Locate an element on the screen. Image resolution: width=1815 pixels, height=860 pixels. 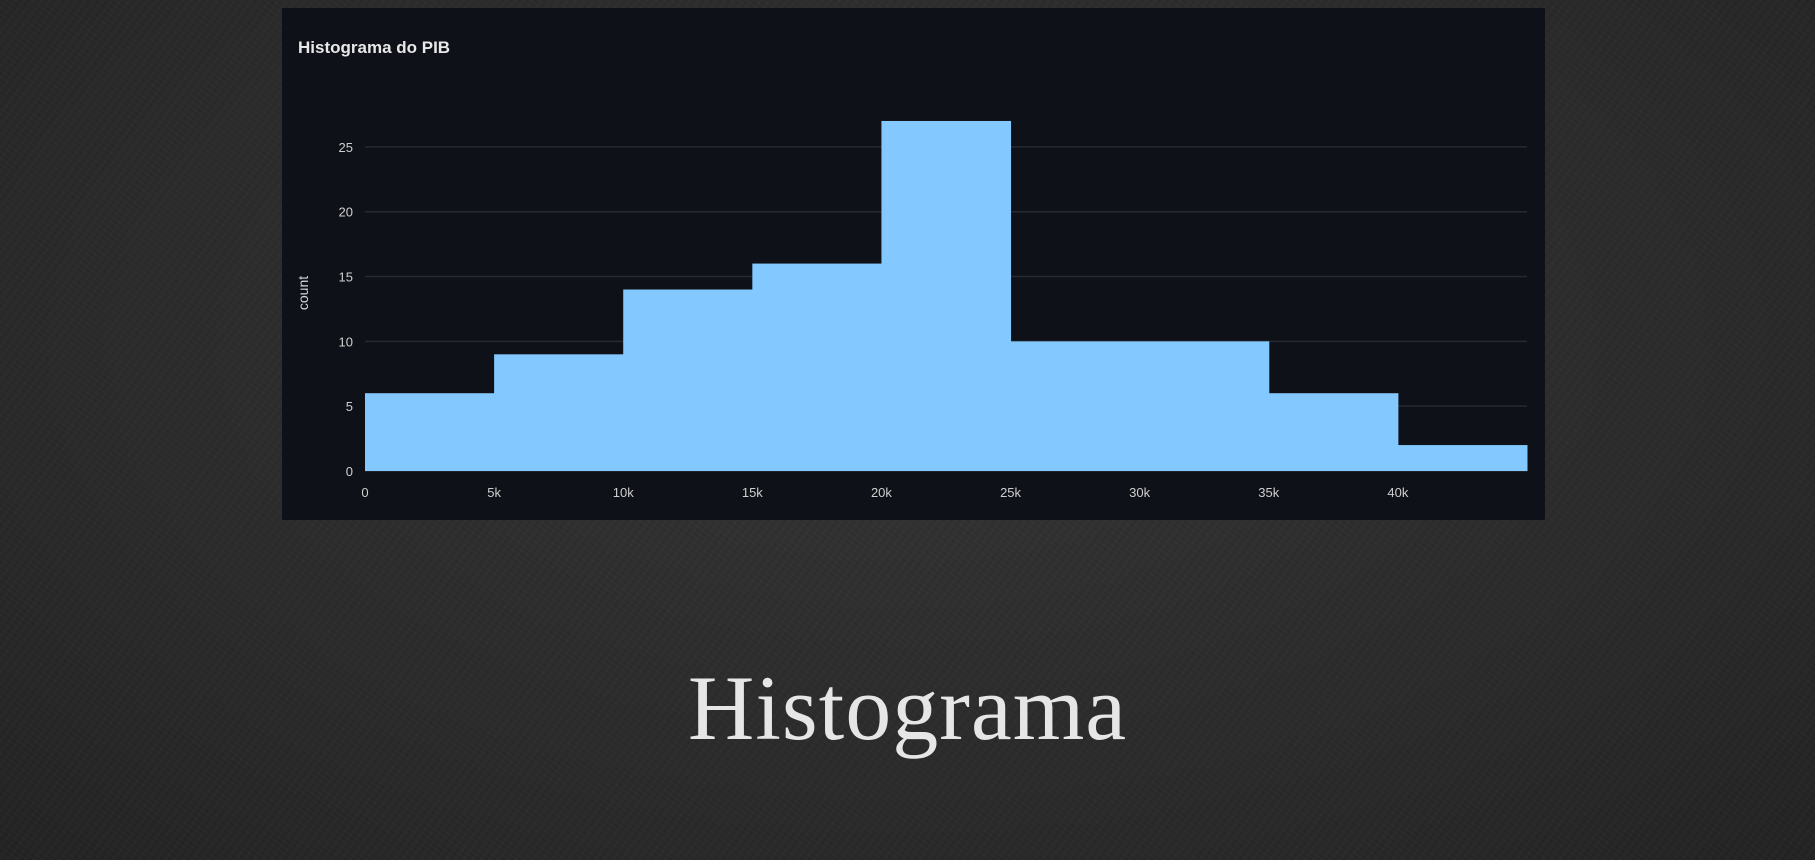
y-tick-label: 0 is located at coordinates (349, 471).